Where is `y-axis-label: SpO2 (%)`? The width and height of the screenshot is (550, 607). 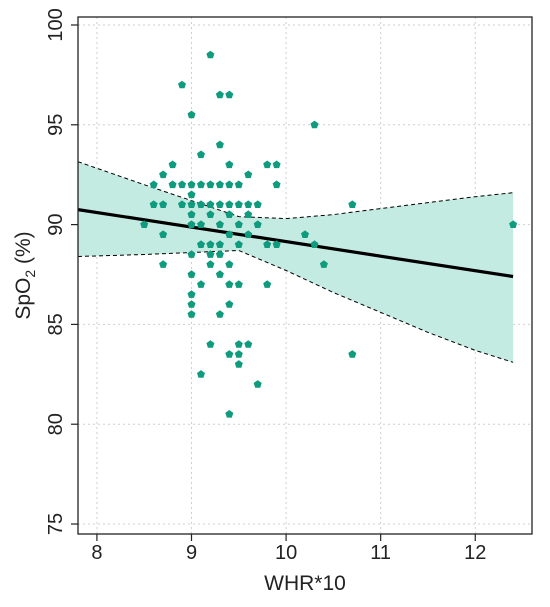 y-axis-label: SpO2 (%) is located at coordinates (25, 275).